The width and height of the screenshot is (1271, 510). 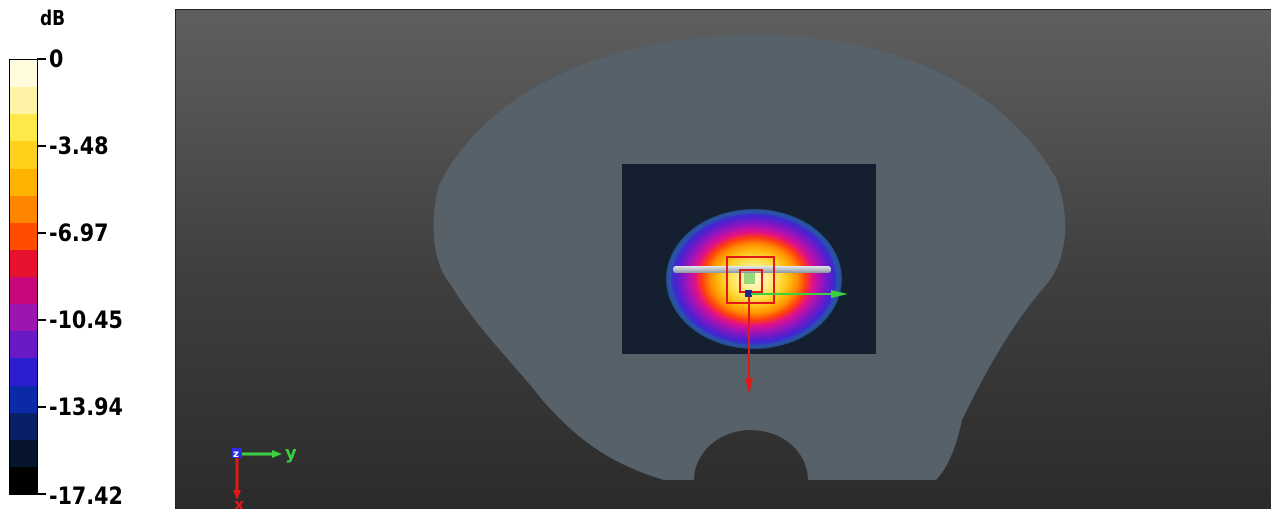 What do you see at coordinates (79, 233) in the screenshot?
I see `legend-tick-label-2: -6.97` at bounding box center [79, 233].